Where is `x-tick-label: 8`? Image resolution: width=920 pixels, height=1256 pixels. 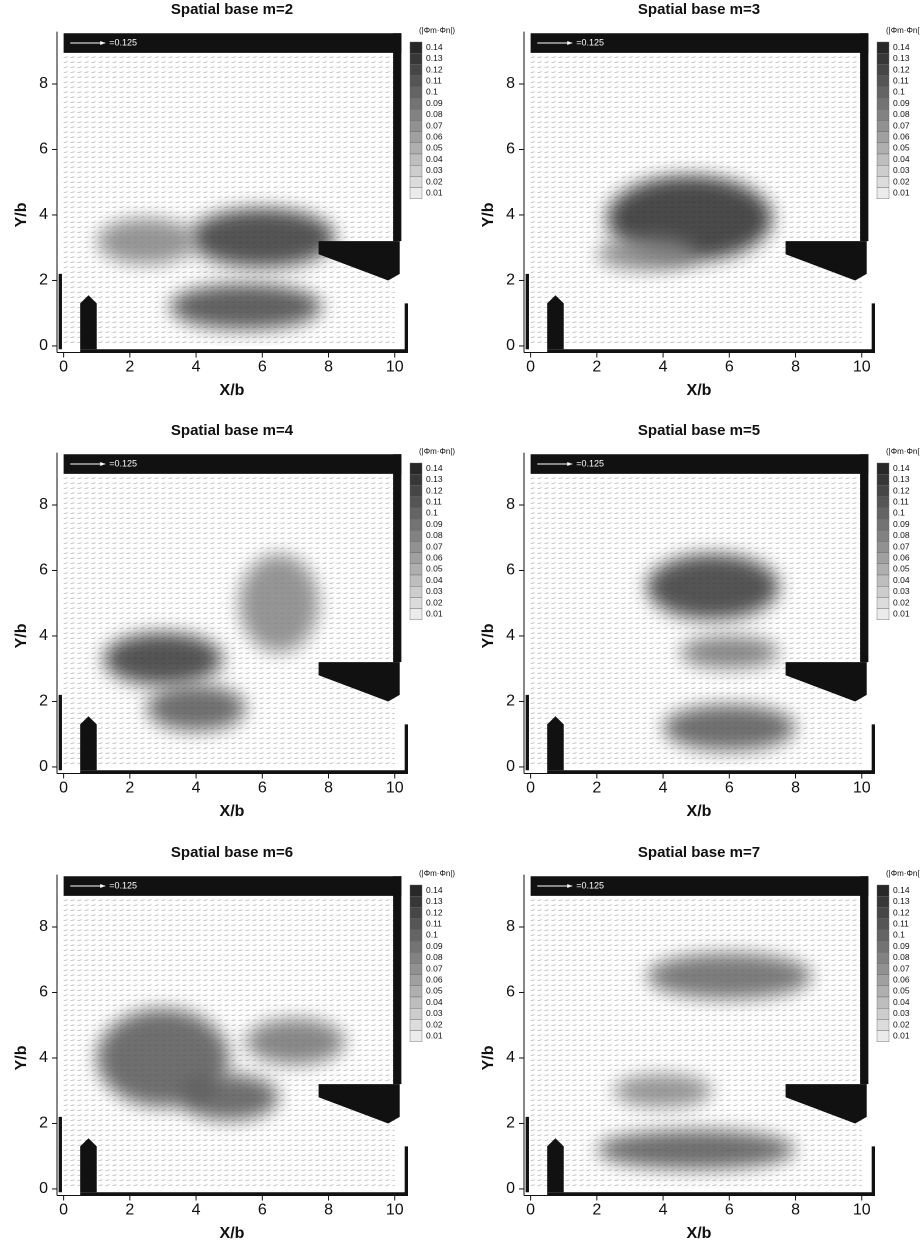
x-tick-label: 8 is located at coordinates (795, 1210).